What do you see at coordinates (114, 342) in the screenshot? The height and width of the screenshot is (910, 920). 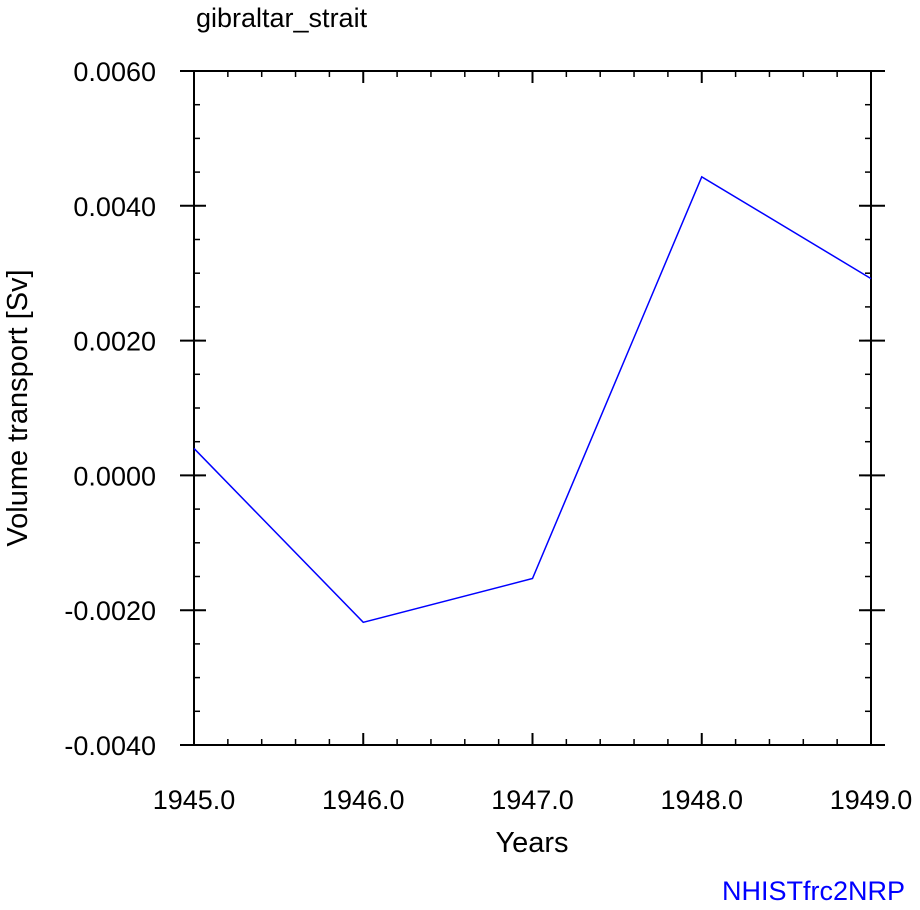 I see `y-tick-label: 0.0020` at bounding box center [114, 342].